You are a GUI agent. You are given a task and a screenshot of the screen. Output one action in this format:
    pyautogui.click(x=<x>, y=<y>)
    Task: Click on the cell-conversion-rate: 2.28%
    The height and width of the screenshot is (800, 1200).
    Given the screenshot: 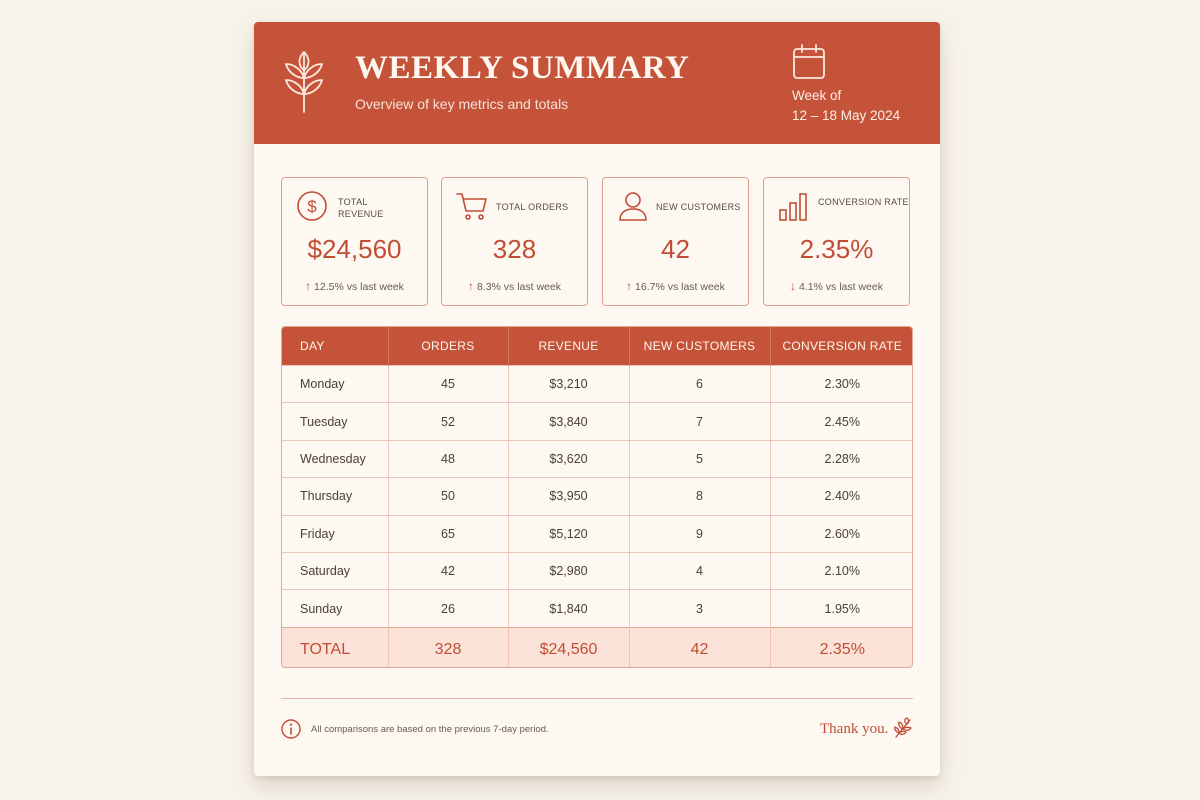 What is the action you would take?
    pyautogui.click(x=841, y=458)
    